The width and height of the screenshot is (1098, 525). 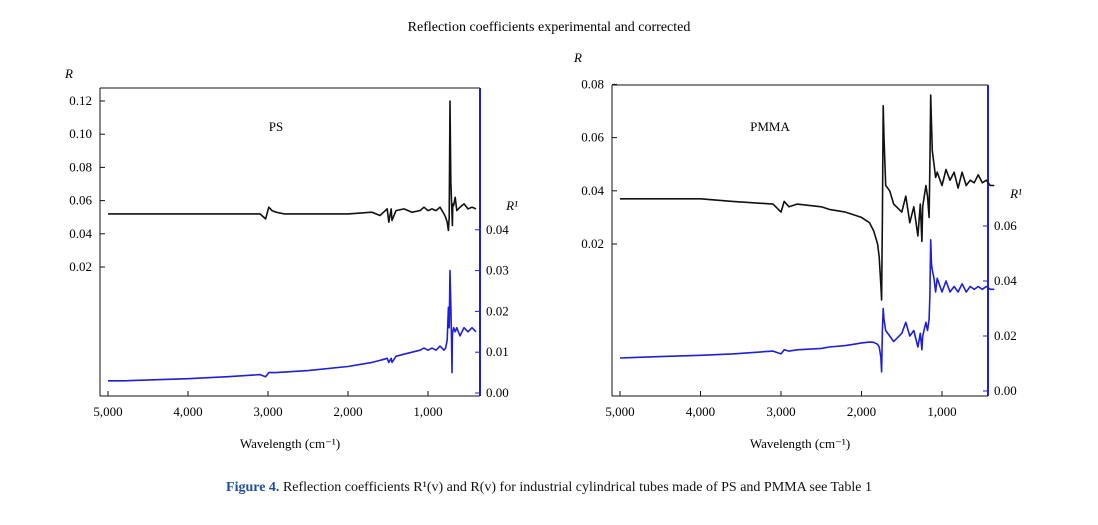 What do you see at coordinates (497, 351) in the screenshot?
I see `y-right-tick-label: 0.01` at bounding box center [497, 351].